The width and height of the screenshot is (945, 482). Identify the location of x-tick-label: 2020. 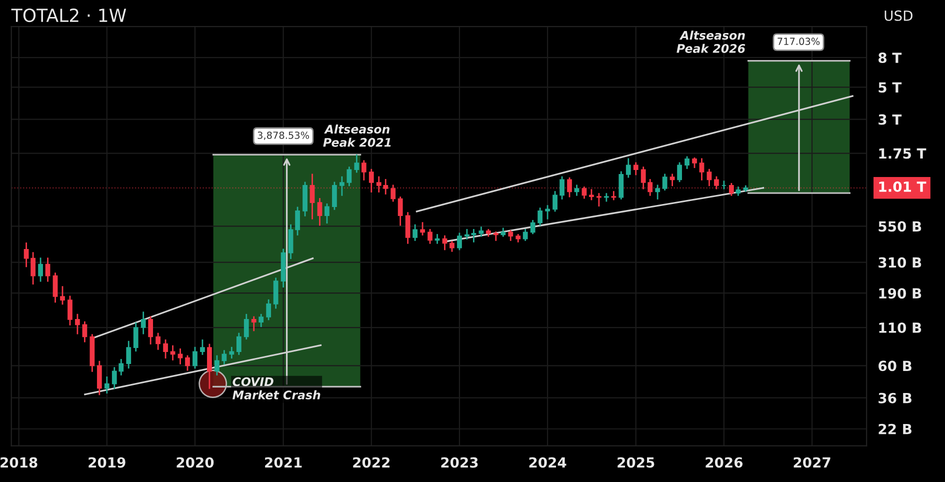
(195, 462).